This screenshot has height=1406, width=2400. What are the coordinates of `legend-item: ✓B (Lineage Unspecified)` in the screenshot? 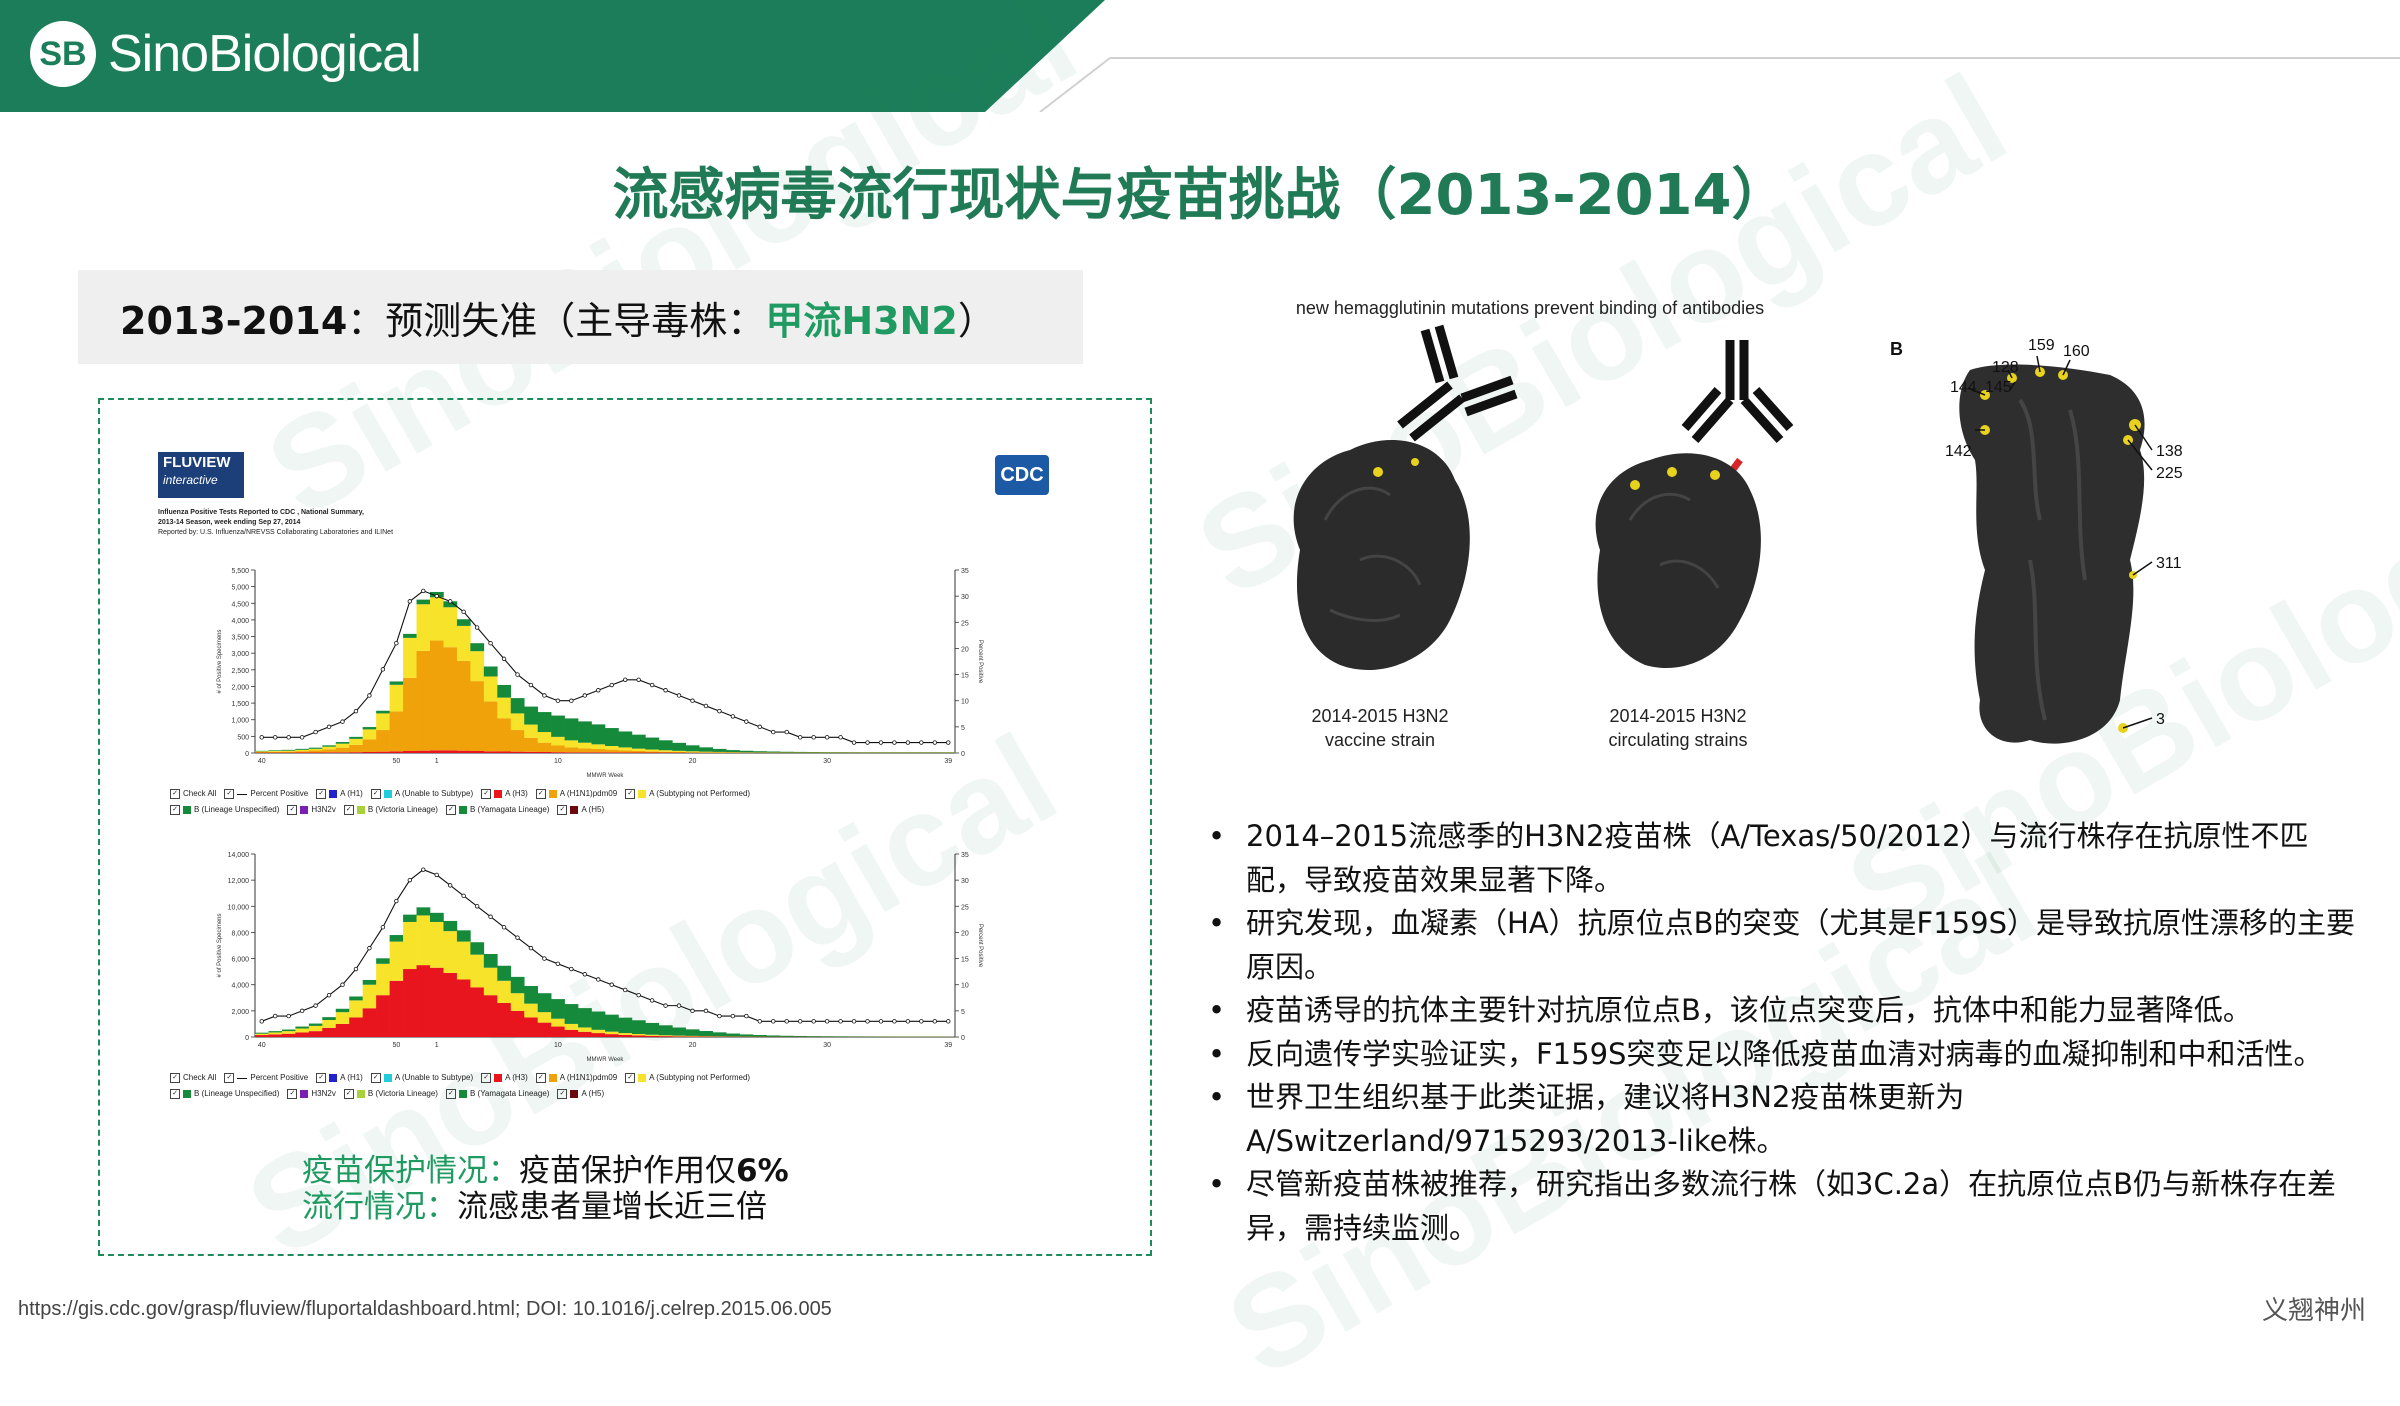 It's located at (224, 1094).